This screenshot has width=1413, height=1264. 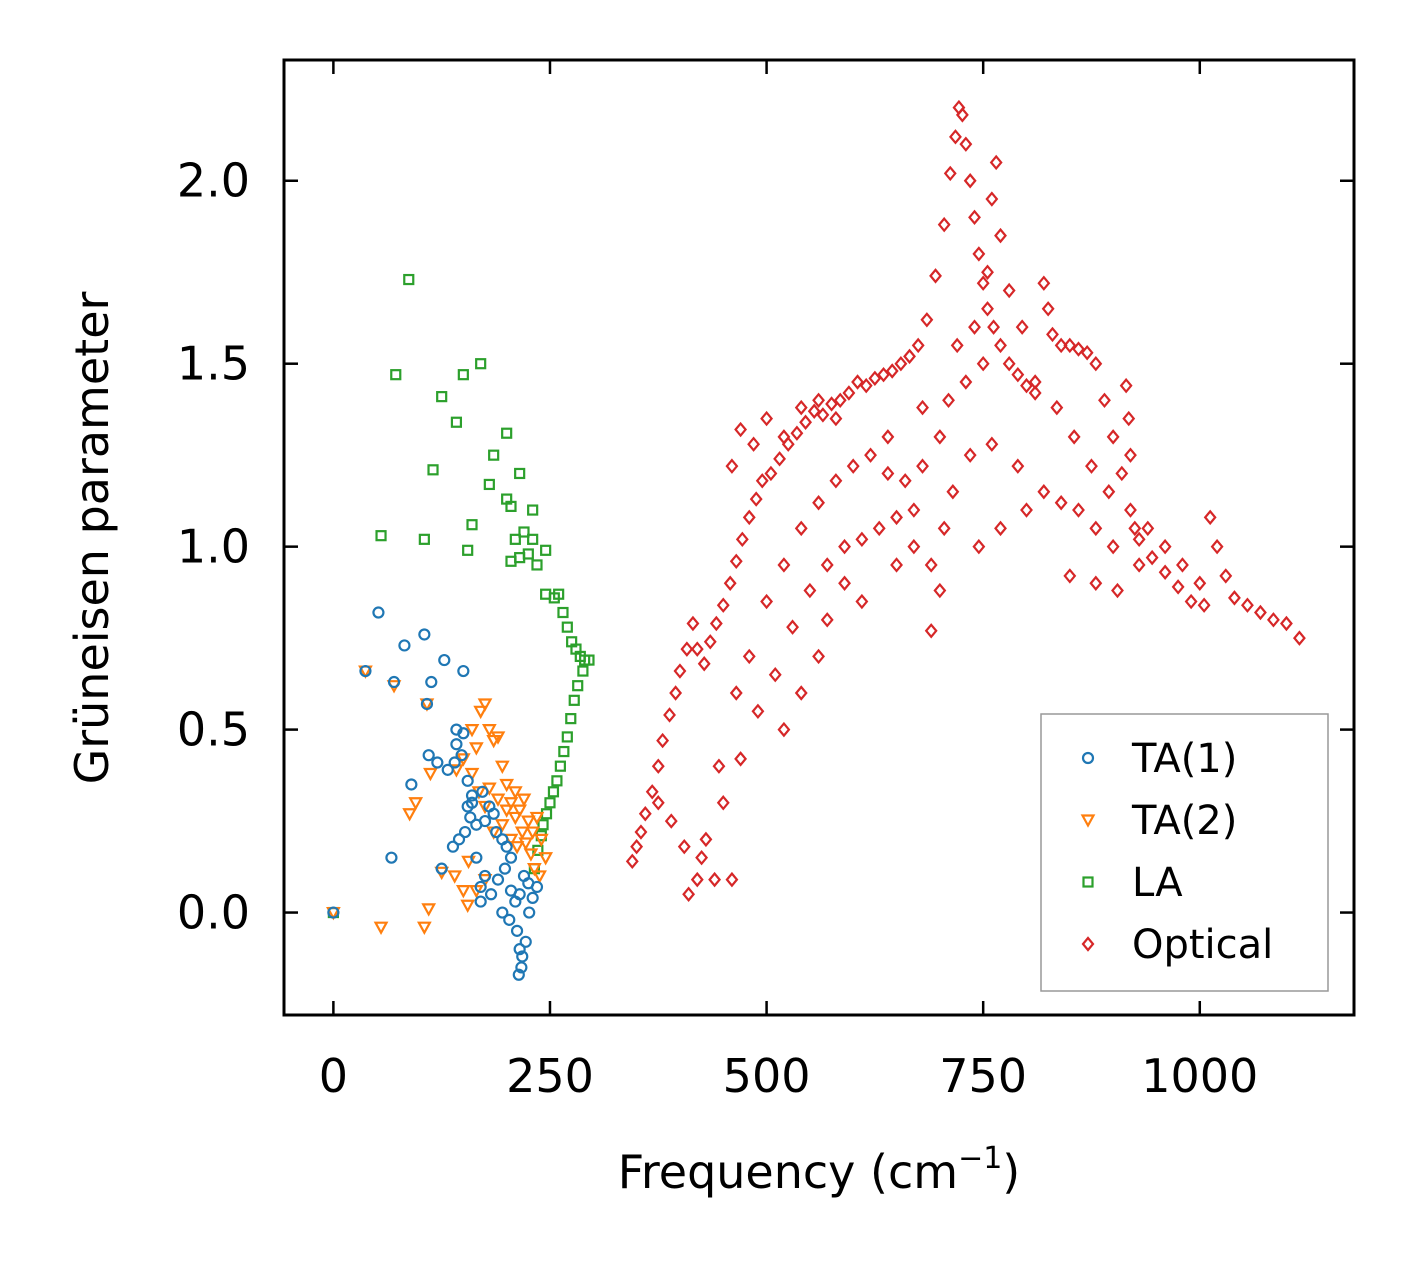 I want to click on y-tick-label: 0.0, so click(x=213, y=913).